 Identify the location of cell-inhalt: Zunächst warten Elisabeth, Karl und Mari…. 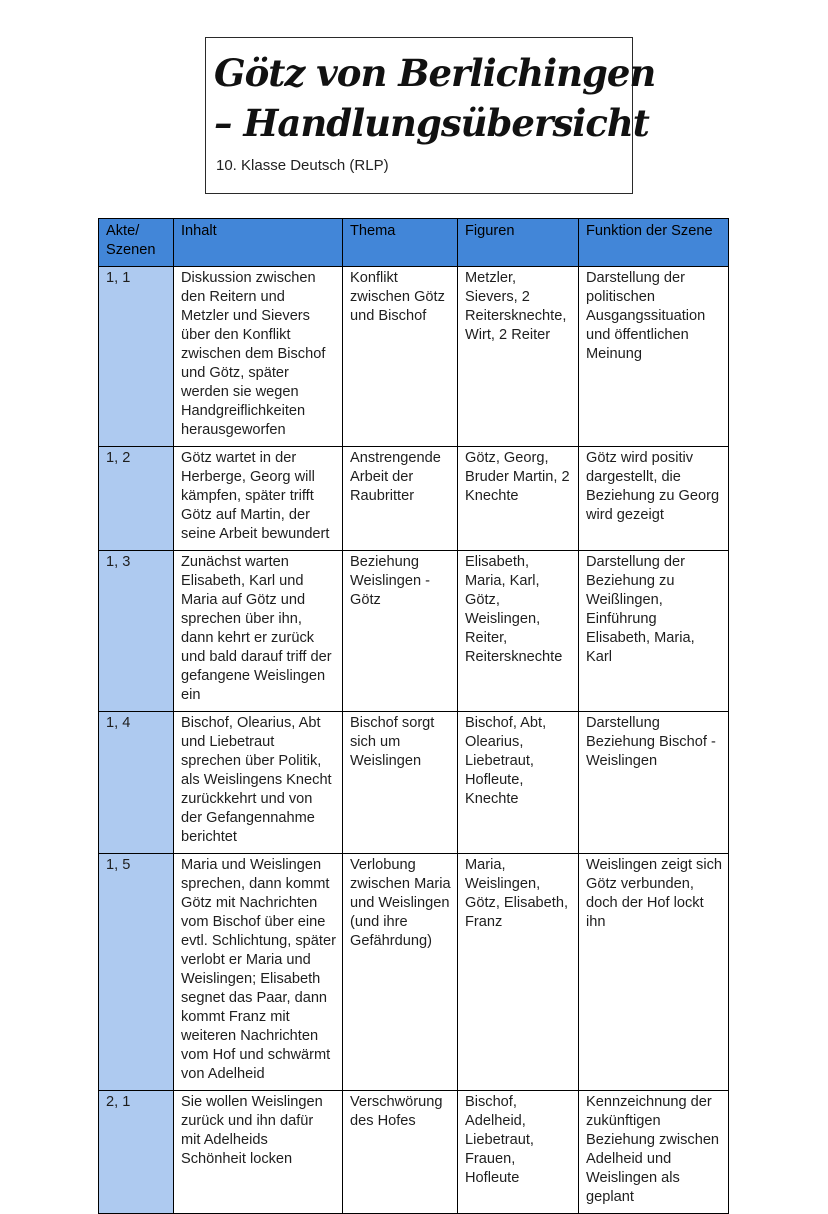
(258, 631).